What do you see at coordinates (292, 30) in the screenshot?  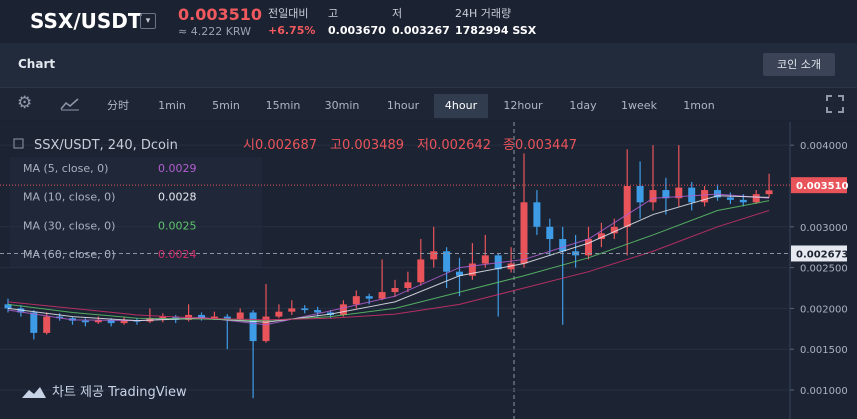 I see `stat-value: +6.75%` at bounding box center [292, 30].